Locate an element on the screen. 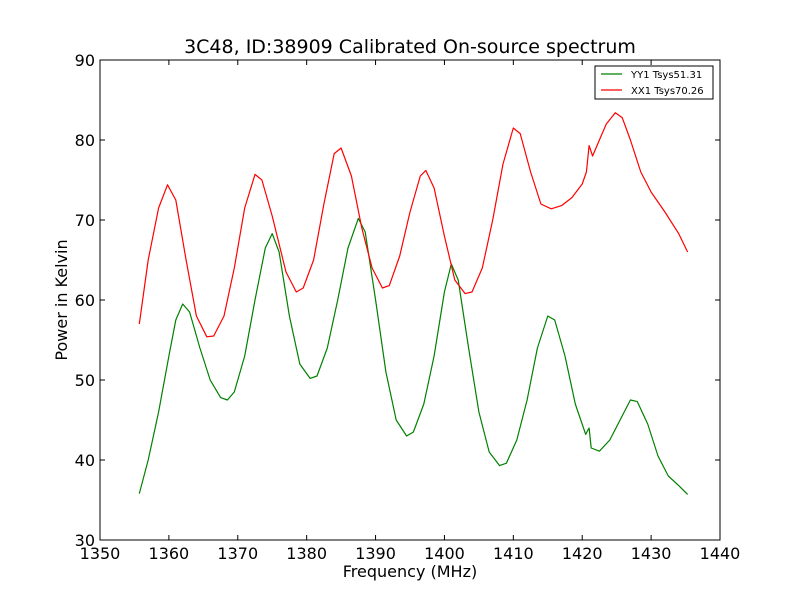  legend: YY1 Tsys51.31 XX1 Tsys70.26 is located at coordinates (654, 82).